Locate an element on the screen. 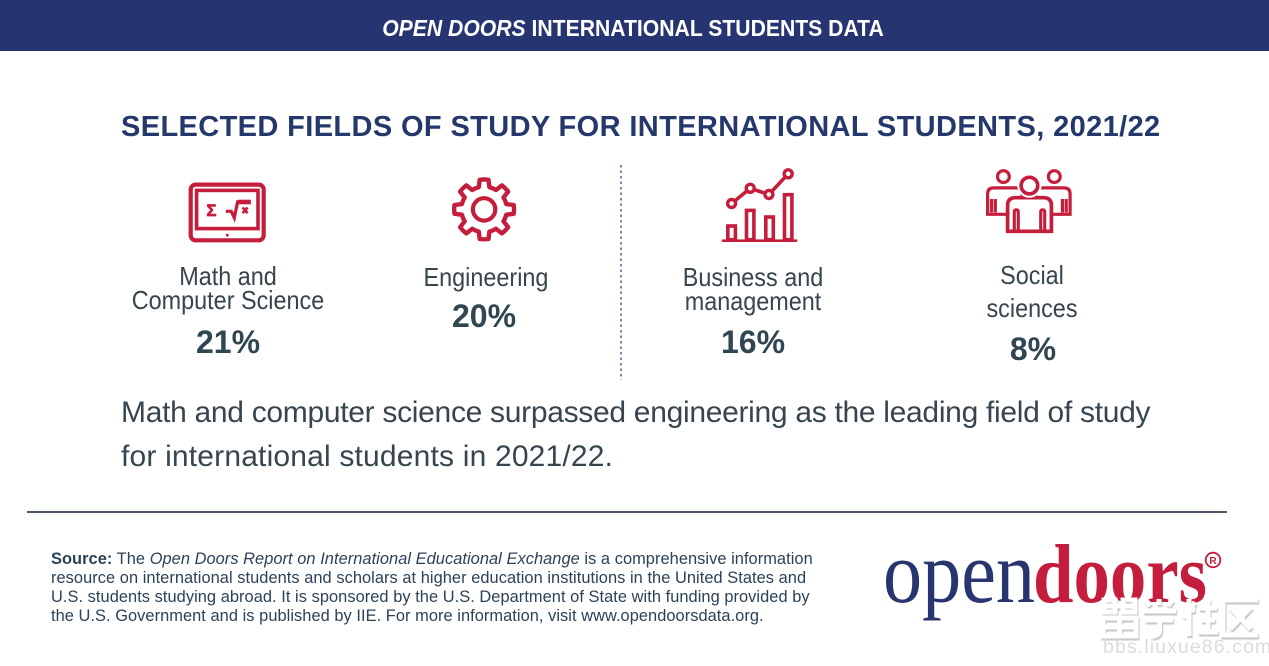 The width and height of the screenshot is (1269, 666). svg-text: R is located at coordinates (1213, 561).